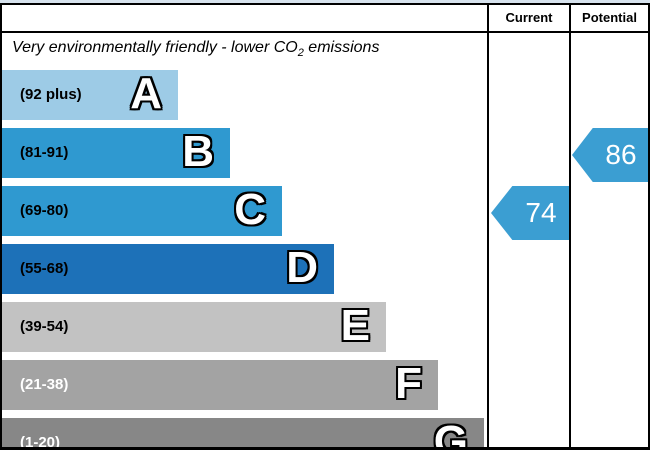 The width and height of the screenshot is (650, 450). What do you see at coordinates (250, 209) in the screenshot?
I see `band-letter: C` at bounding box center [250, 209].